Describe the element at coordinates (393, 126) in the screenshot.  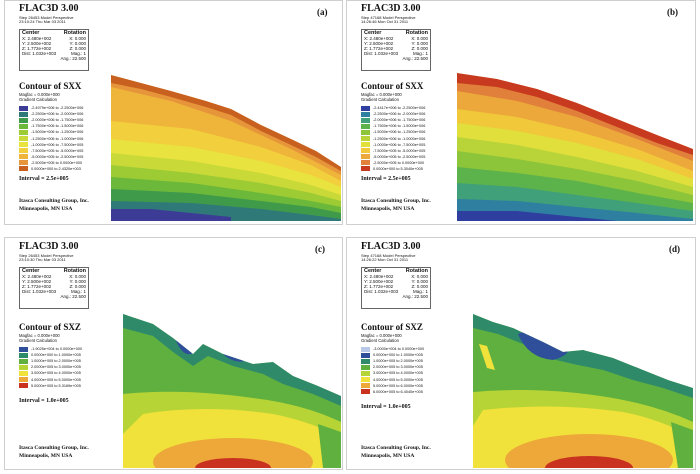
I see `legend-item: -1.7500e+006 to -1.5000e+006` at that location.